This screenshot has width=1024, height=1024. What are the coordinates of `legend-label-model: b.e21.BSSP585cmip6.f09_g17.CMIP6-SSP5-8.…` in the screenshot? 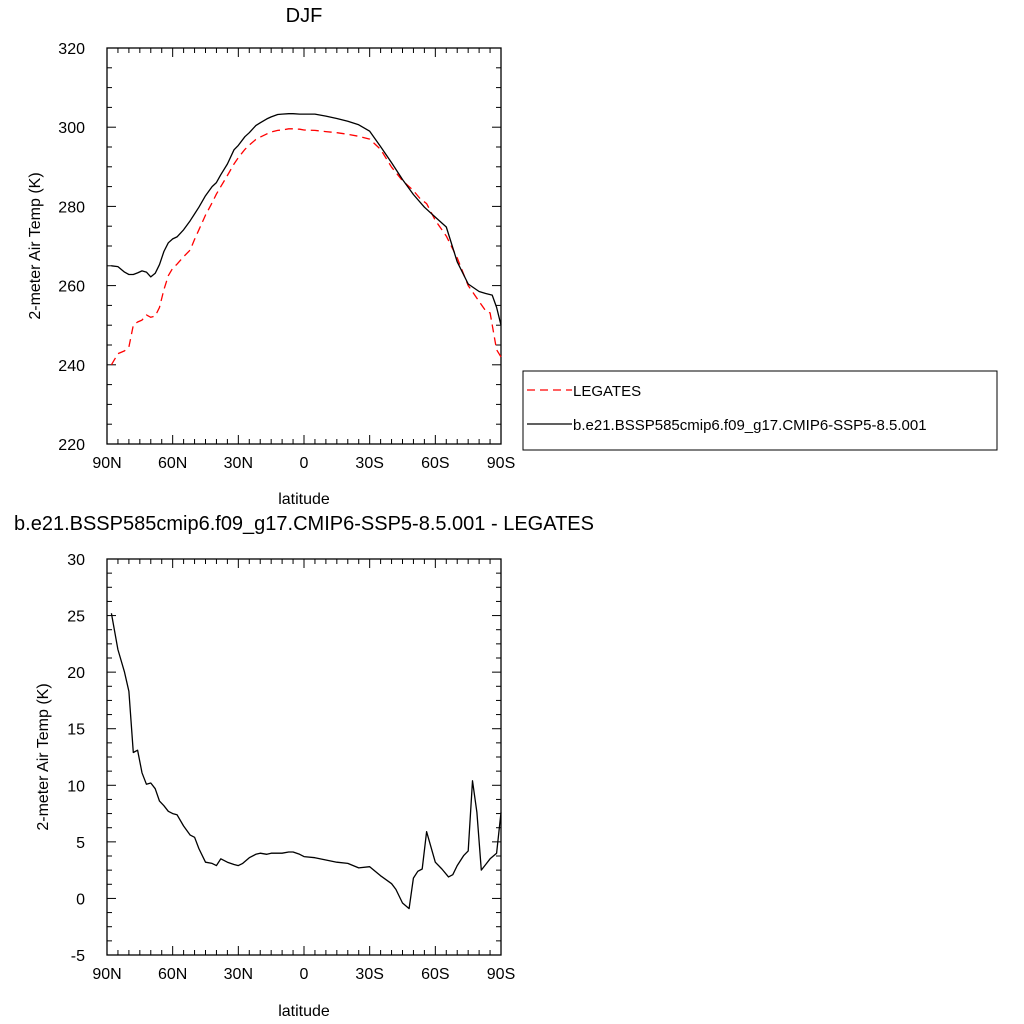 It's located at (750, 425).